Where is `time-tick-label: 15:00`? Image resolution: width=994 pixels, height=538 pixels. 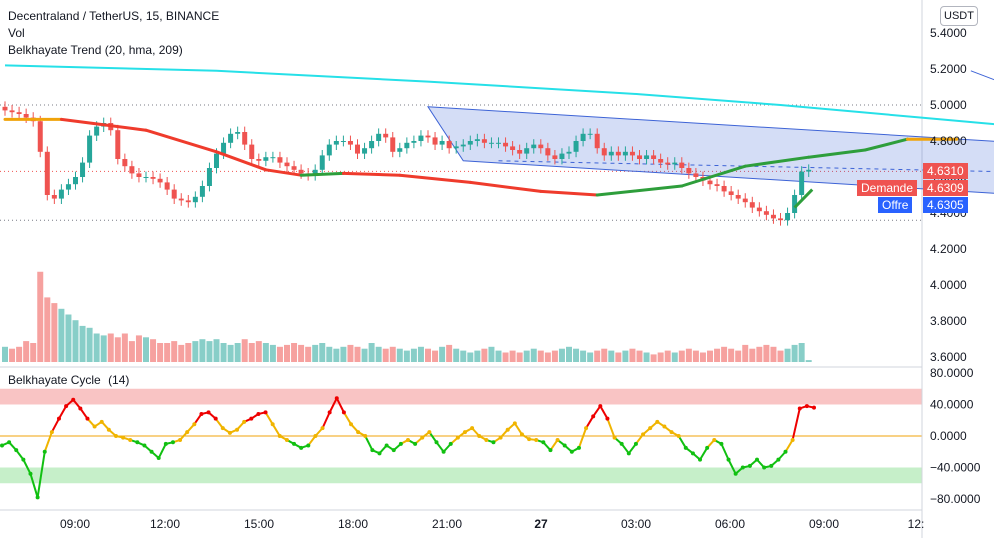
time-tick-label: 15:00 is located at coordinates (259, 524).